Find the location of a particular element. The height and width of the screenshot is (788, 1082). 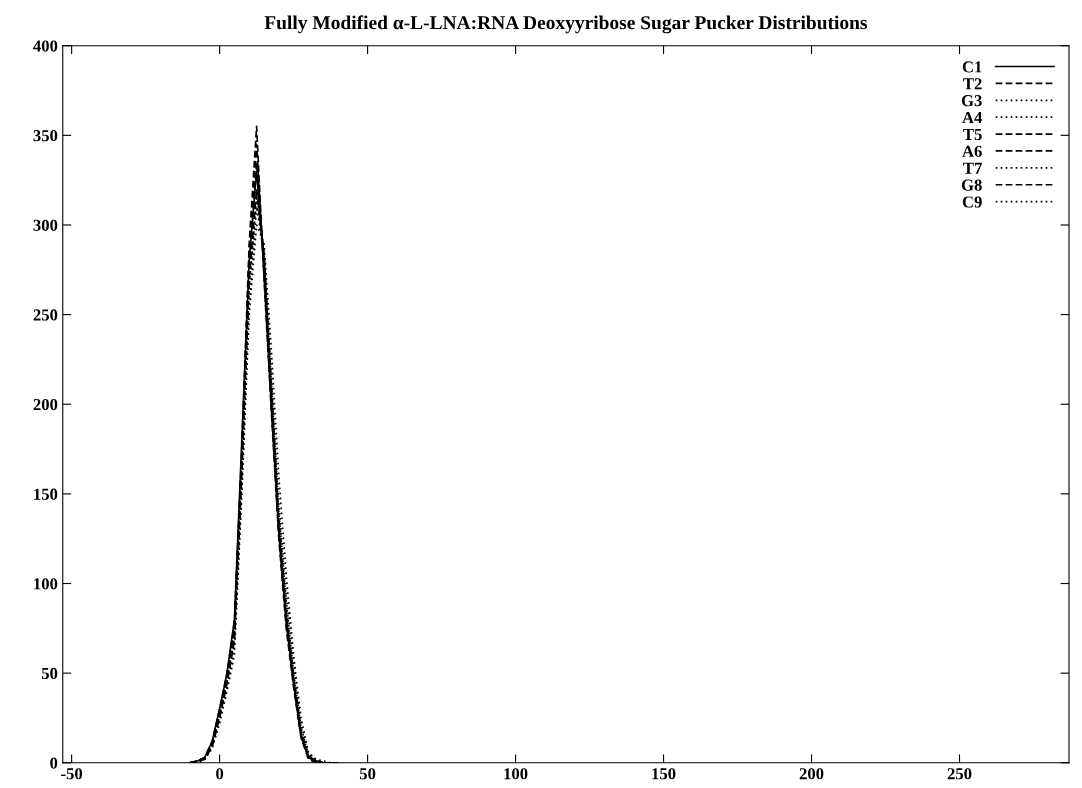

y-tick-label: 200 is located at coordinates (45, 404).